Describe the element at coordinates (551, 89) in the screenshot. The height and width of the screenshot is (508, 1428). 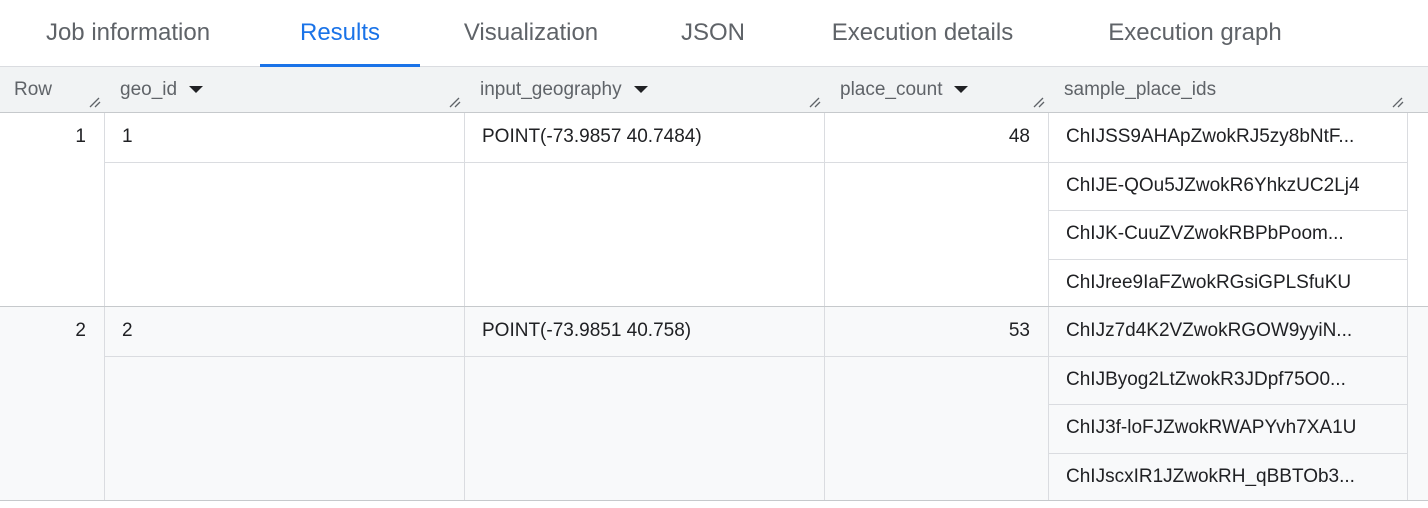
I see `column-label: input_geography` at that location.